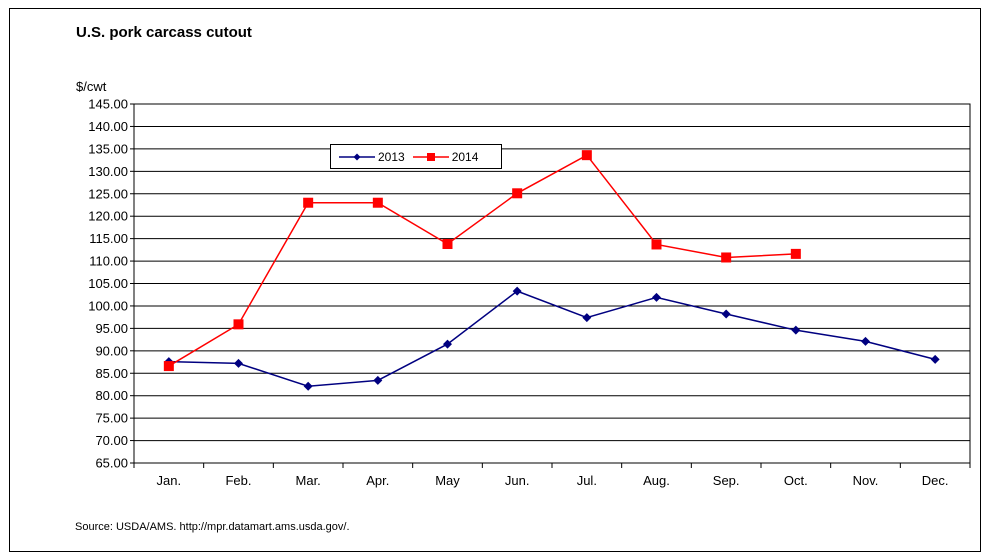 The height and width of the screenshot is (556, 987). Describe the element at coordinates (726, 480) in the screenshot. I see `x-tick-label-sep: Sep.` at that location.